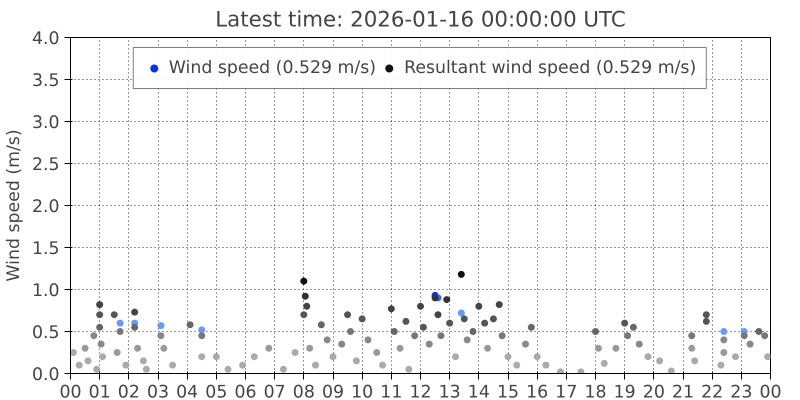 The width and height of the screenshot is (800, 400). Describe the element at coordinates (245, 391) in the screenshot. I see `x-tick-label: 06` at that location.